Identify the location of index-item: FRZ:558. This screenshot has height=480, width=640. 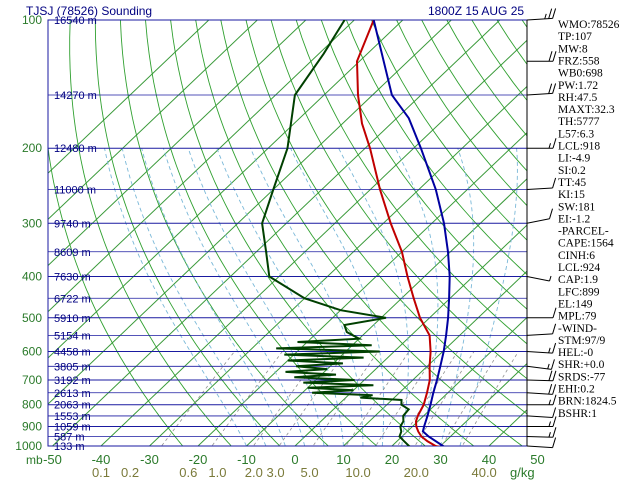
(579, 61).